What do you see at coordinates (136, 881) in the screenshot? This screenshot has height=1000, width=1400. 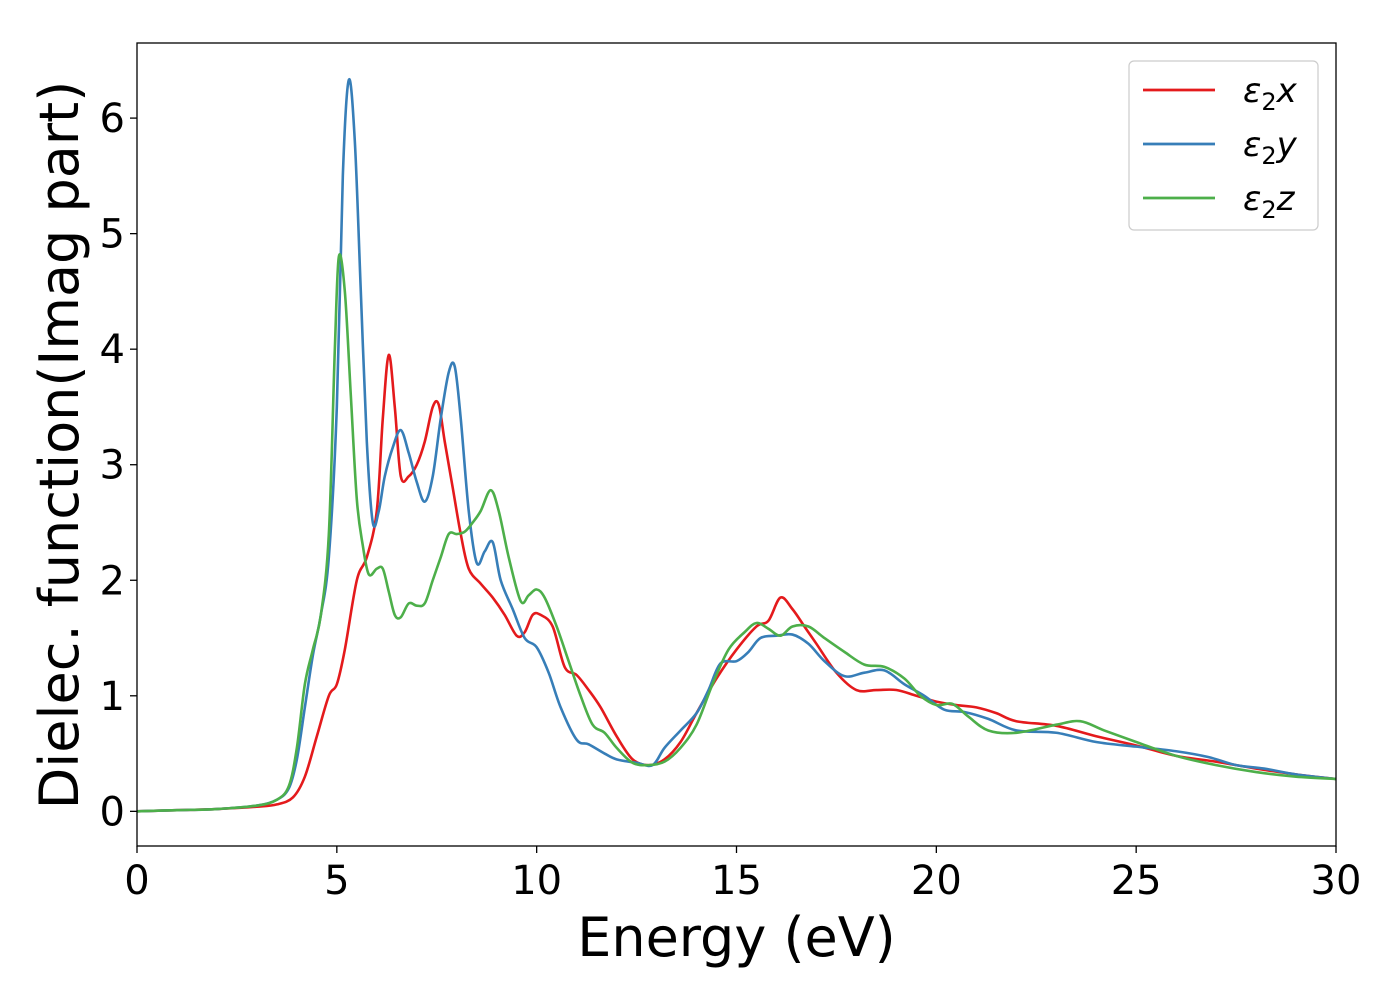 I see `x-tick-label: 0` at bounding box center [136, 881].